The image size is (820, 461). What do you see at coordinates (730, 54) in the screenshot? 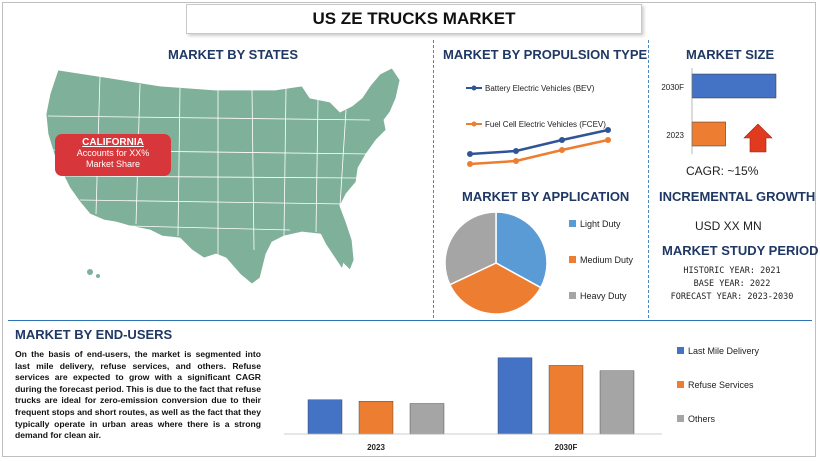
I see `header-size: MARKET SIZE` at bounding box center [730, 54].